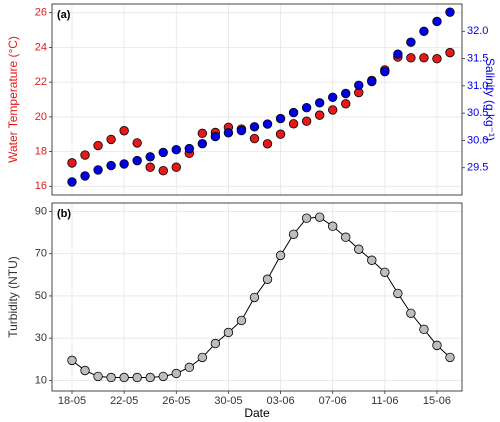 This screenshot has width=500, height=422. I want to click on y-tick-label: 30, so click(41, 338).